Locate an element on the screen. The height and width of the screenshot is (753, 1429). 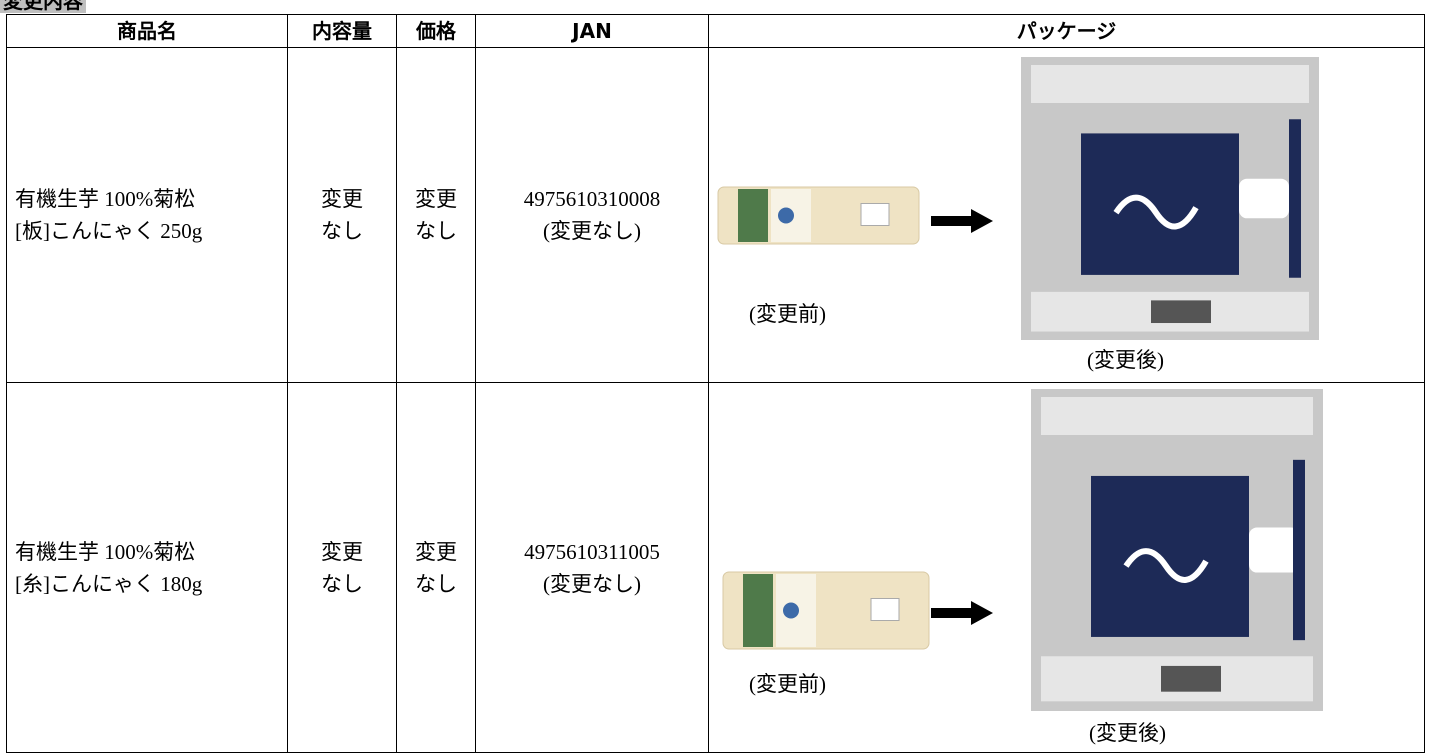
cell-line: 4975610310008 is located at coordinates (592, 199).